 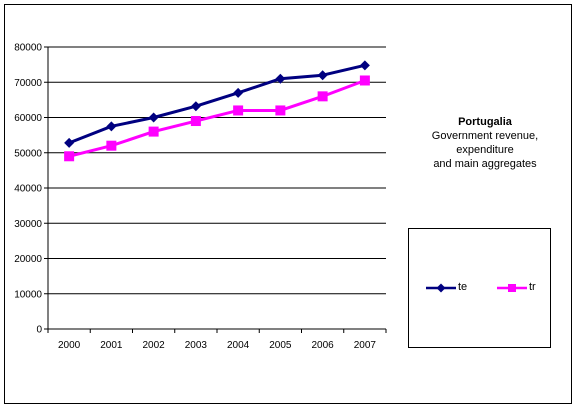 I want to click on chart-subtitle-line-1: Government revenue,, so click(x=485, y=136).